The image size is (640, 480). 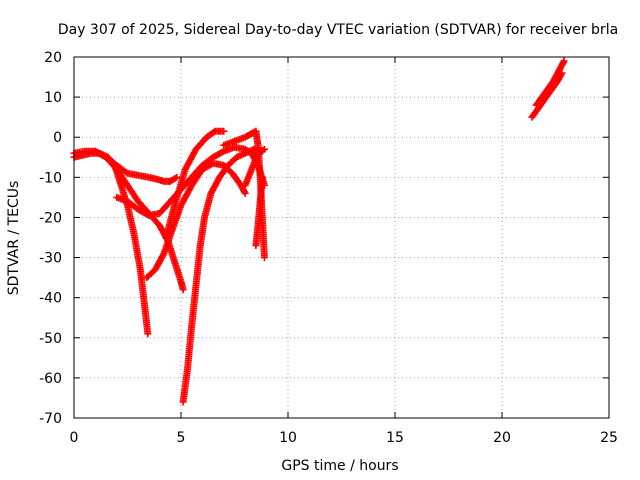 What do you see at coordinates (50, 339) in the screenshot?
I see `y-tick-label: -50` at bounding box center [50, 339].